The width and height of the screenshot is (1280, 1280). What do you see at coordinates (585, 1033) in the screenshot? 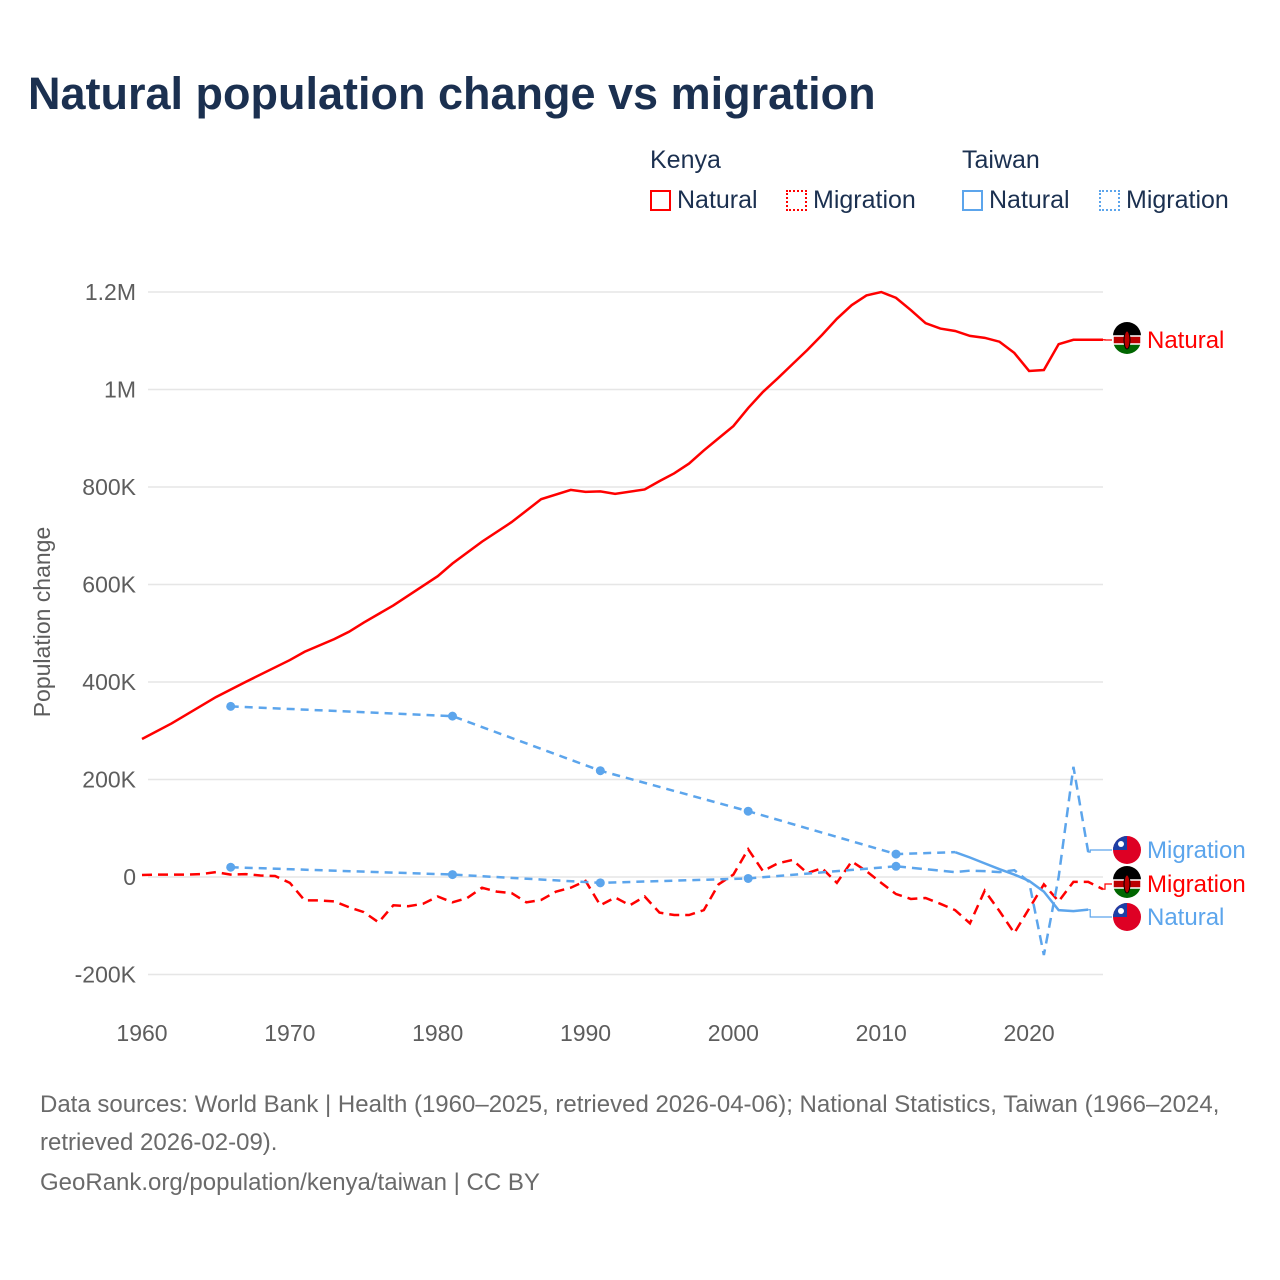
I see `x-tick-label: 1990` at bounding box center [585, 1033].